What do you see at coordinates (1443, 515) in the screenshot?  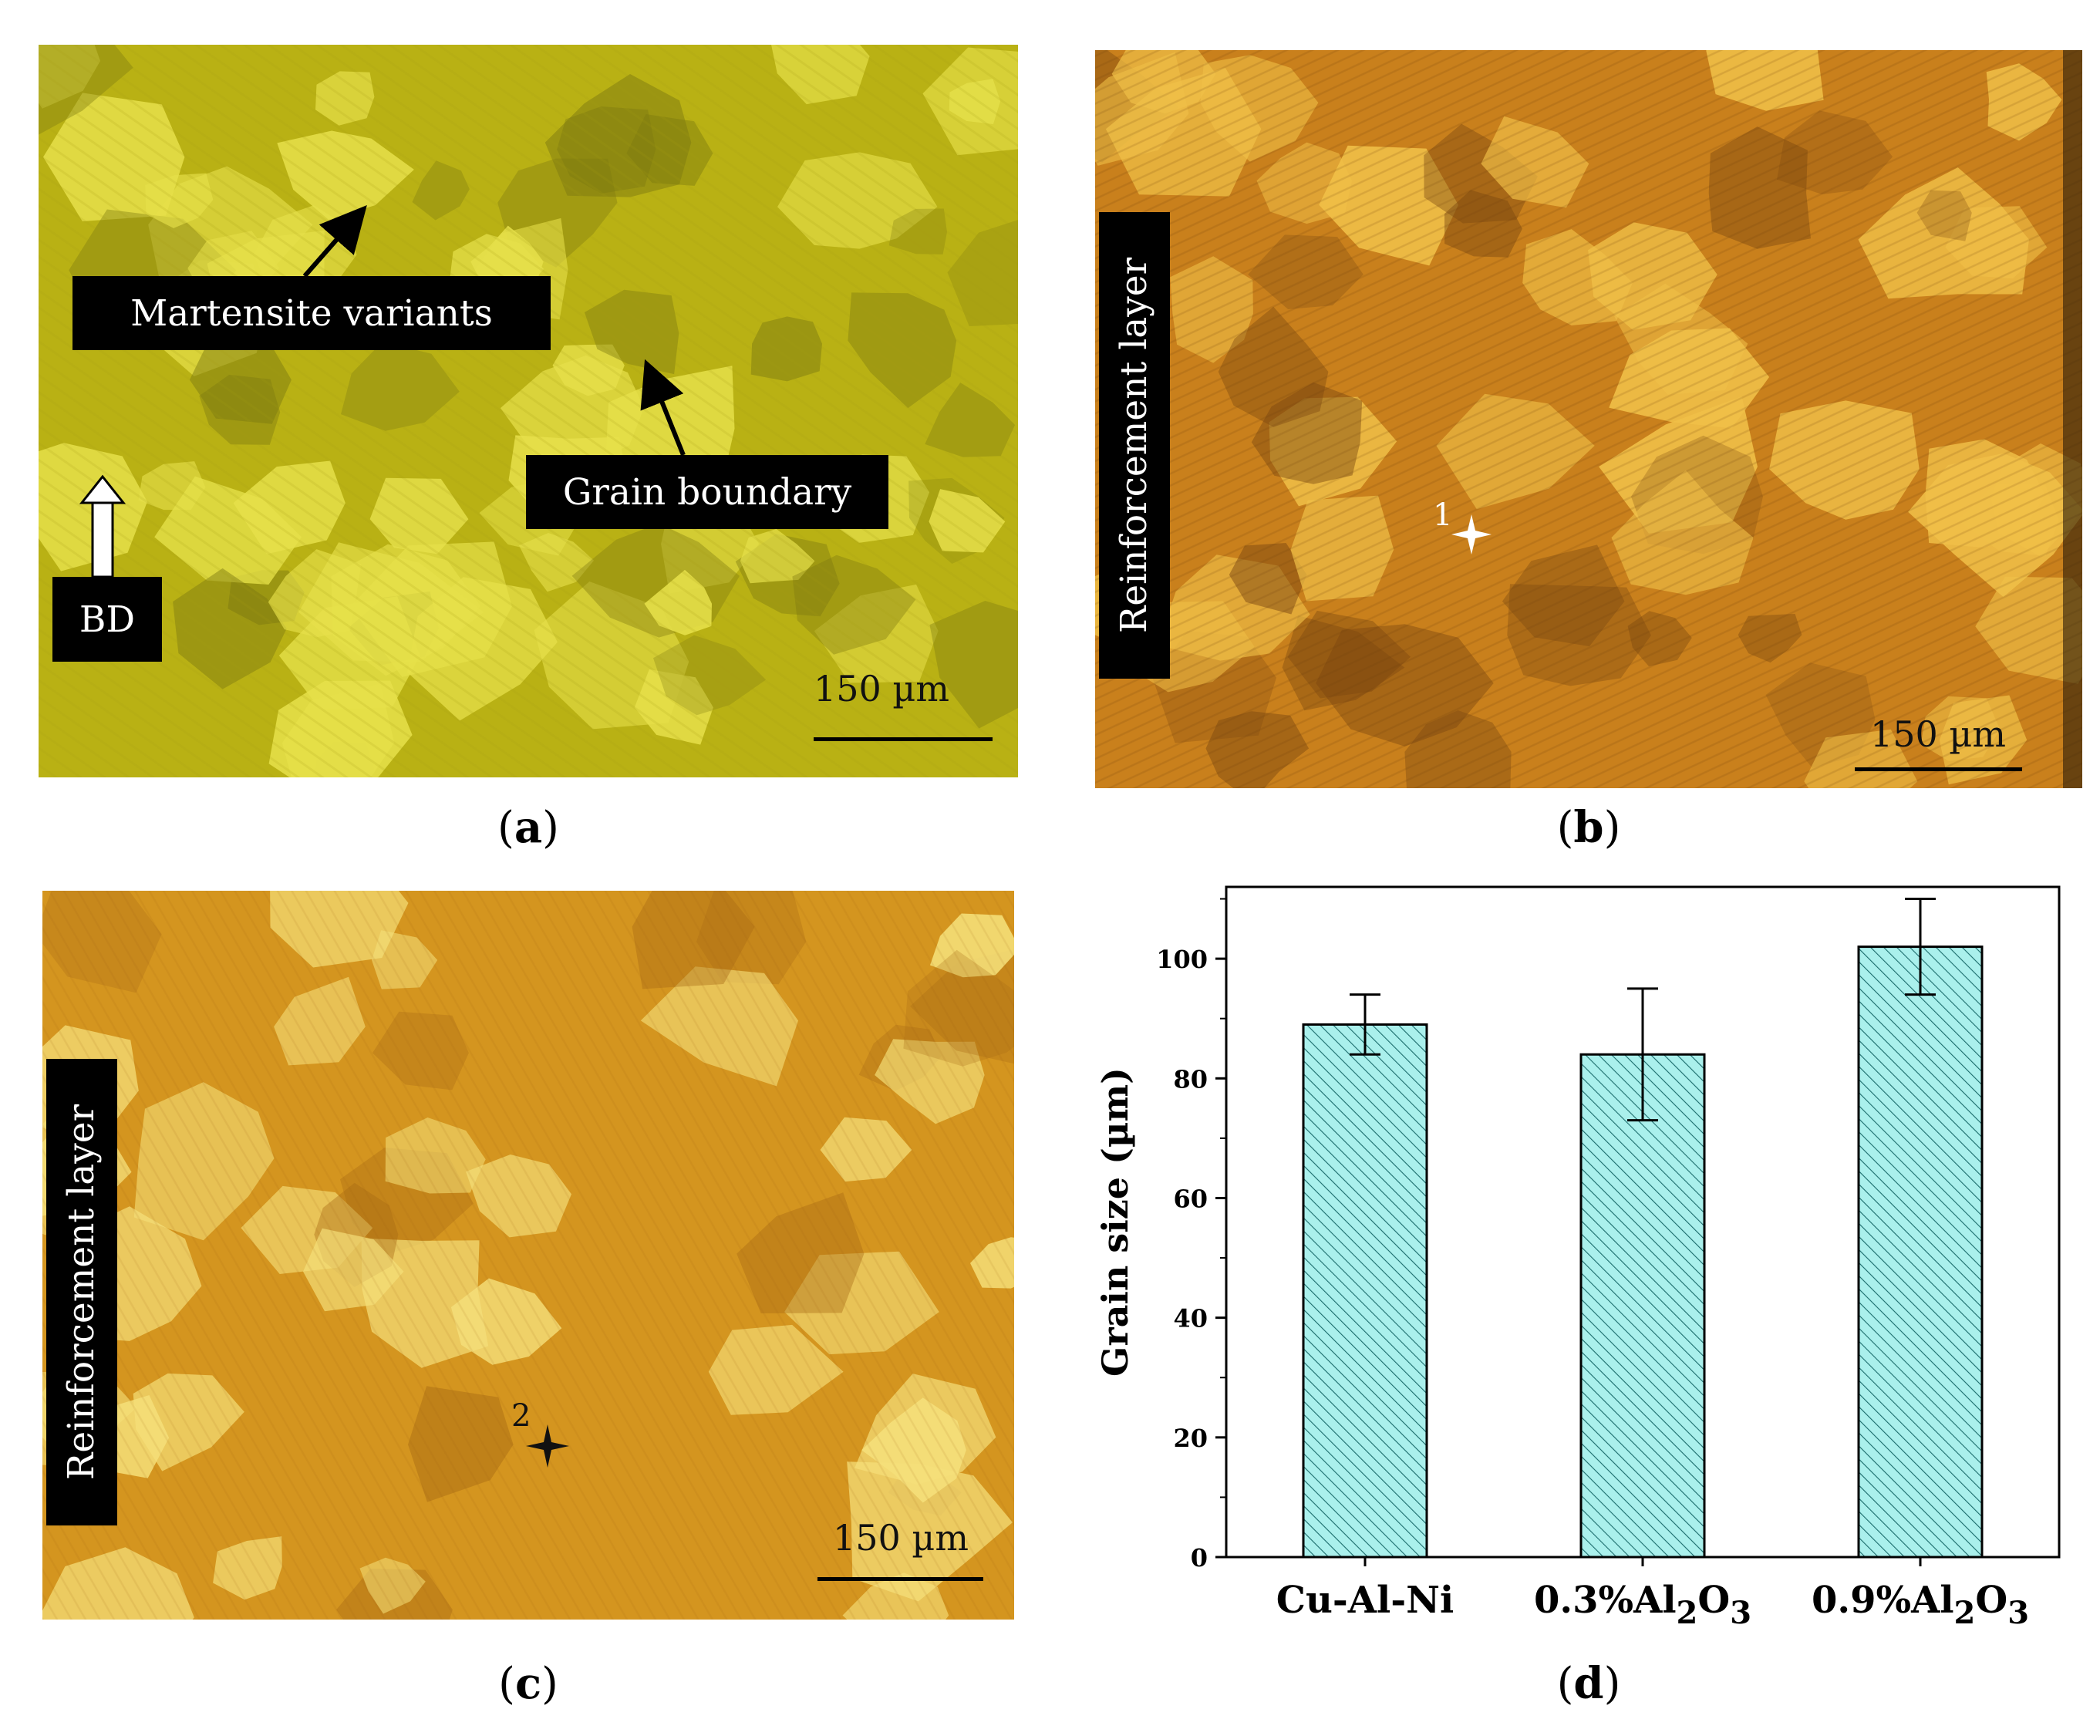 I see `marker-1-label: 1` at bounding box center [1443, 515].